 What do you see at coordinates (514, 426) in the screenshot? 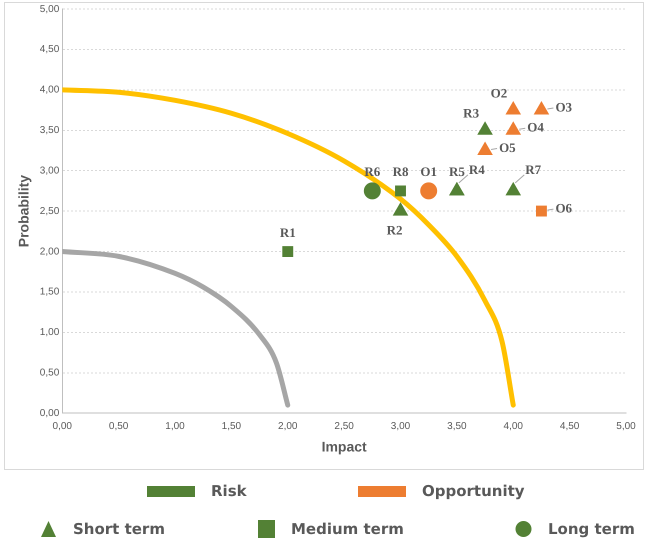
I see `x-tick-label: 4,00` at bounding box center [514, 426].